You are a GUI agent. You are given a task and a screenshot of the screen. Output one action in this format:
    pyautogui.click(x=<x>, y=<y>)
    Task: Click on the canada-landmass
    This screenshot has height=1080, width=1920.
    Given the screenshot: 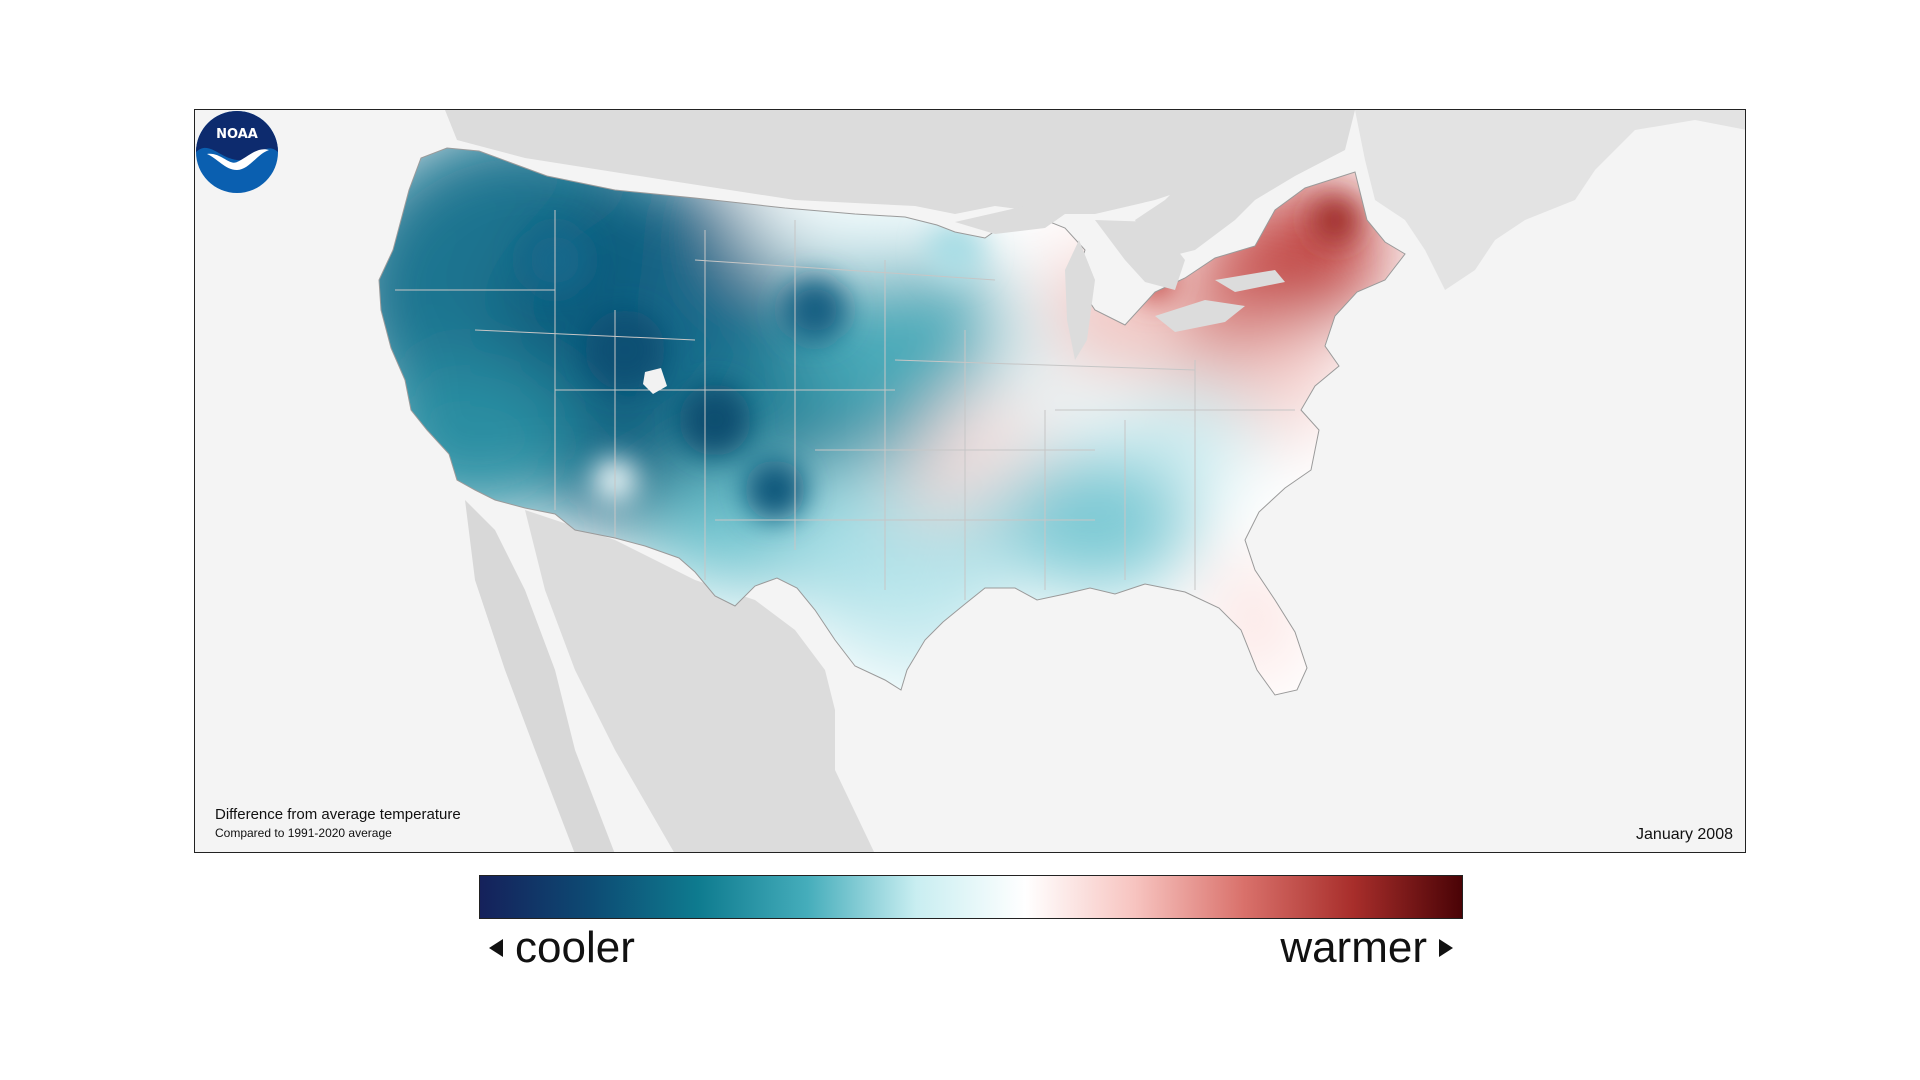 What is the action you would take?
    pyautogui.click(x=1095, y=200)
    